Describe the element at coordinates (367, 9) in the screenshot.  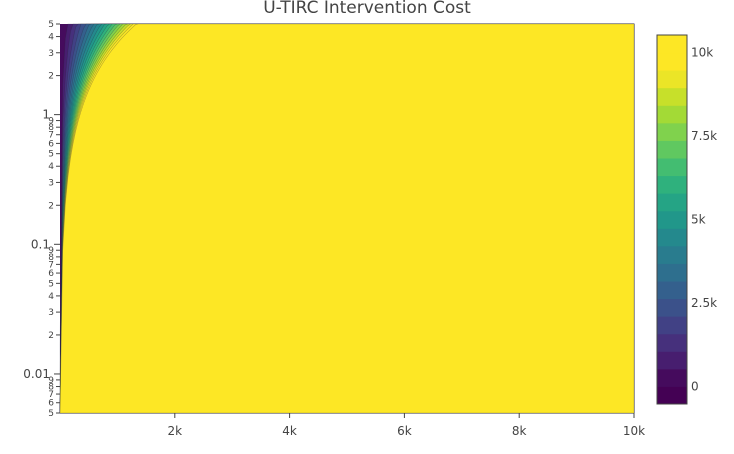
I see `chart-title: U-TIRC Intervention Cost` at that location.